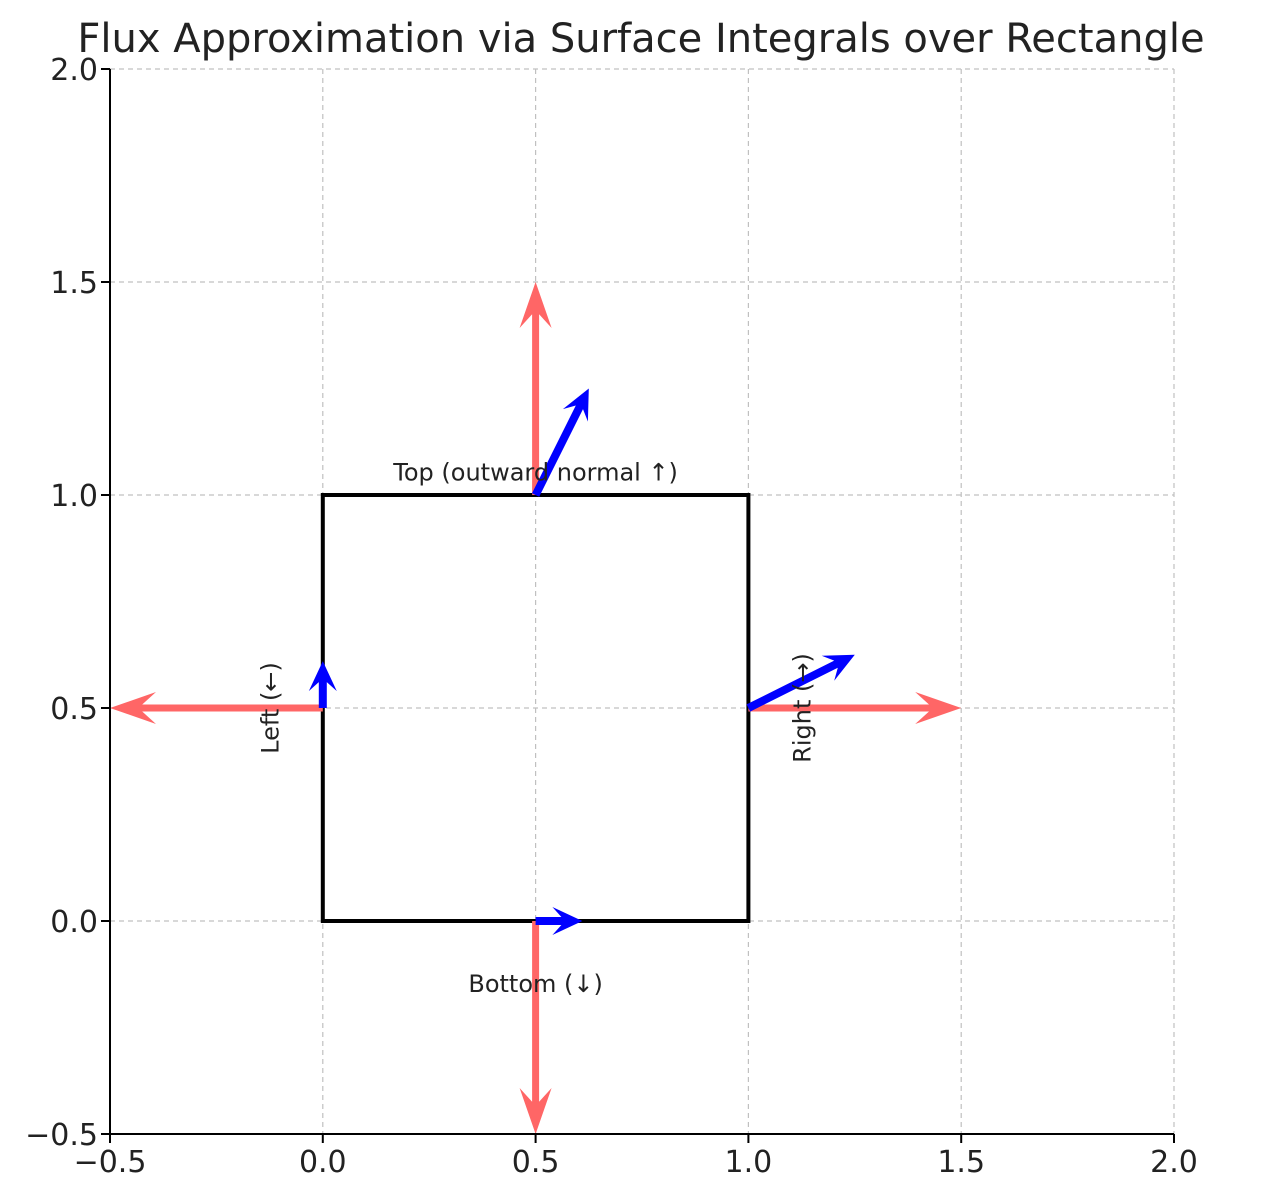  I want to click on top-field-arrow, so click(560, 442).